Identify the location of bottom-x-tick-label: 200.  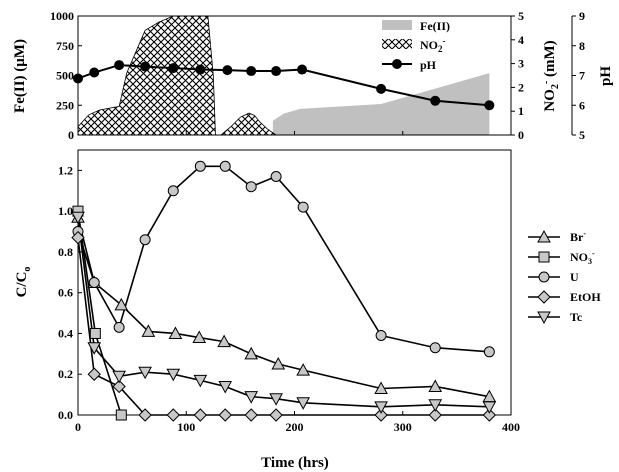
(295, 427).